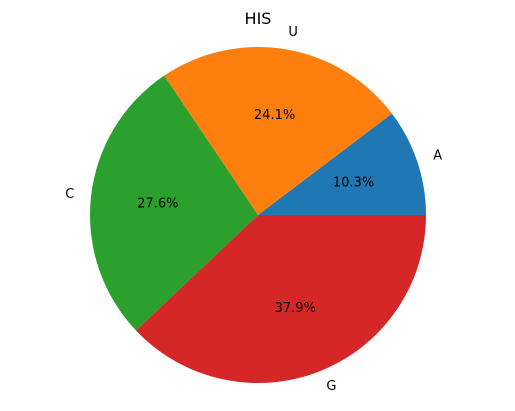 The height and width of the screenshot is (411, 515). Describe the element at coordinates (274, 115) in the screenshot. I see `percent-label-u: 24.1%` at that location.